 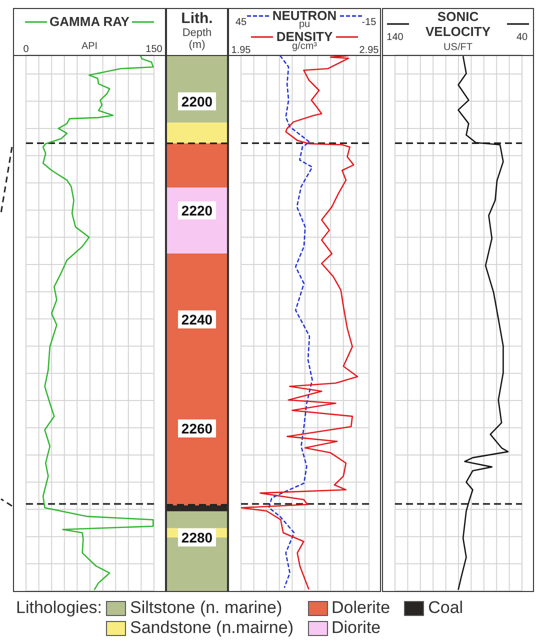 What do you see at coordinates (59, 608) in the screenshot?
I see `legend-title: Lithologies:` at bounding box center [59, 608].